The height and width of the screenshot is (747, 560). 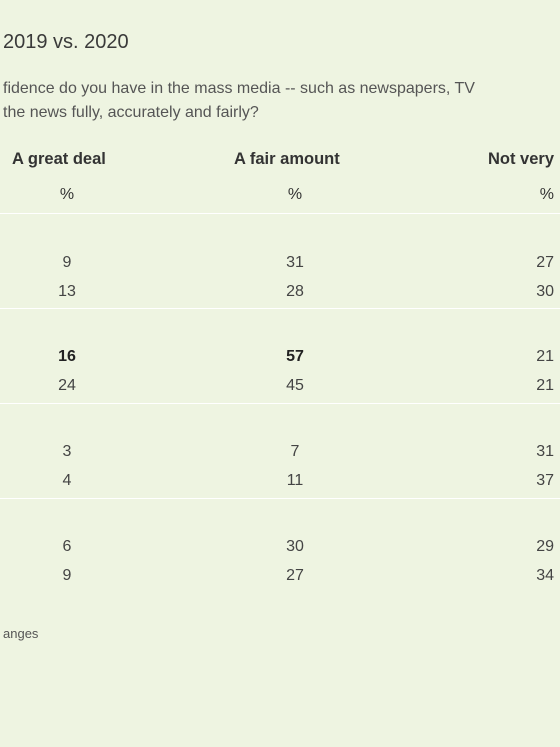 I want to click on table-cell: 28, so click(x=295, y=291).